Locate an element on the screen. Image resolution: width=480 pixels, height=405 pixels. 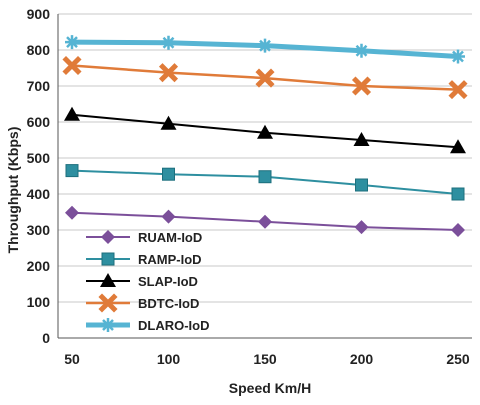
series-ruam-iod is located at coordinates (265, 221).